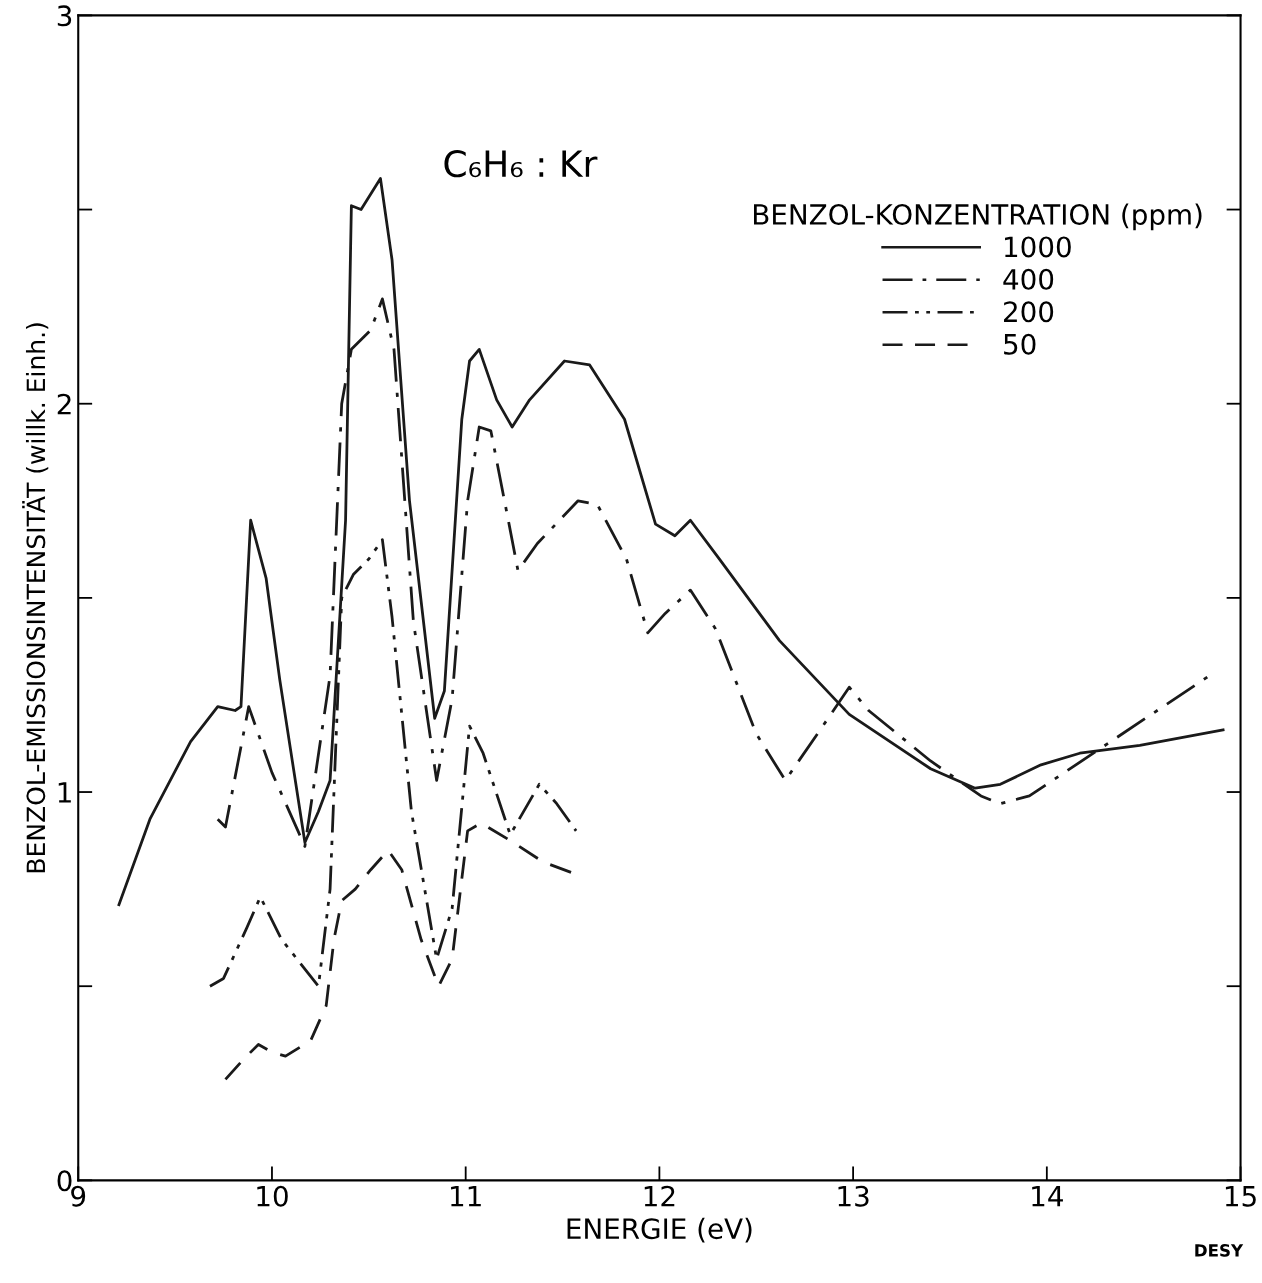  I want to click on legend-title: BENZOL-KONZENTRATION (ppm), so click(978, 217).